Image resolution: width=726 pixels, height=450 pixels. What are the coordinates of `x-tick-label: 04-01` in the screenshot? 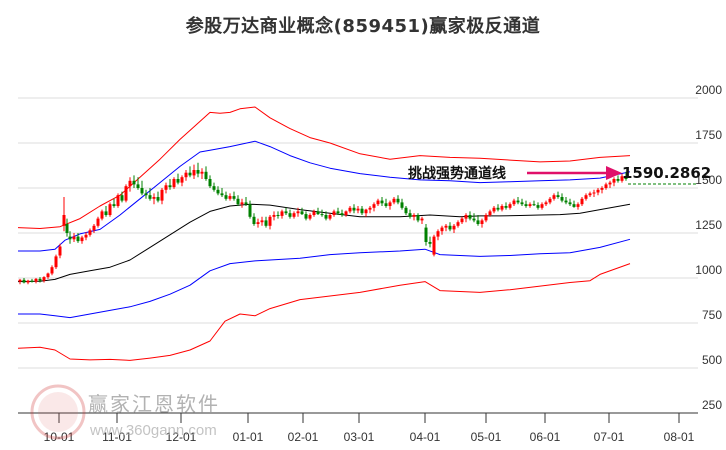 It's located at (425, 437).